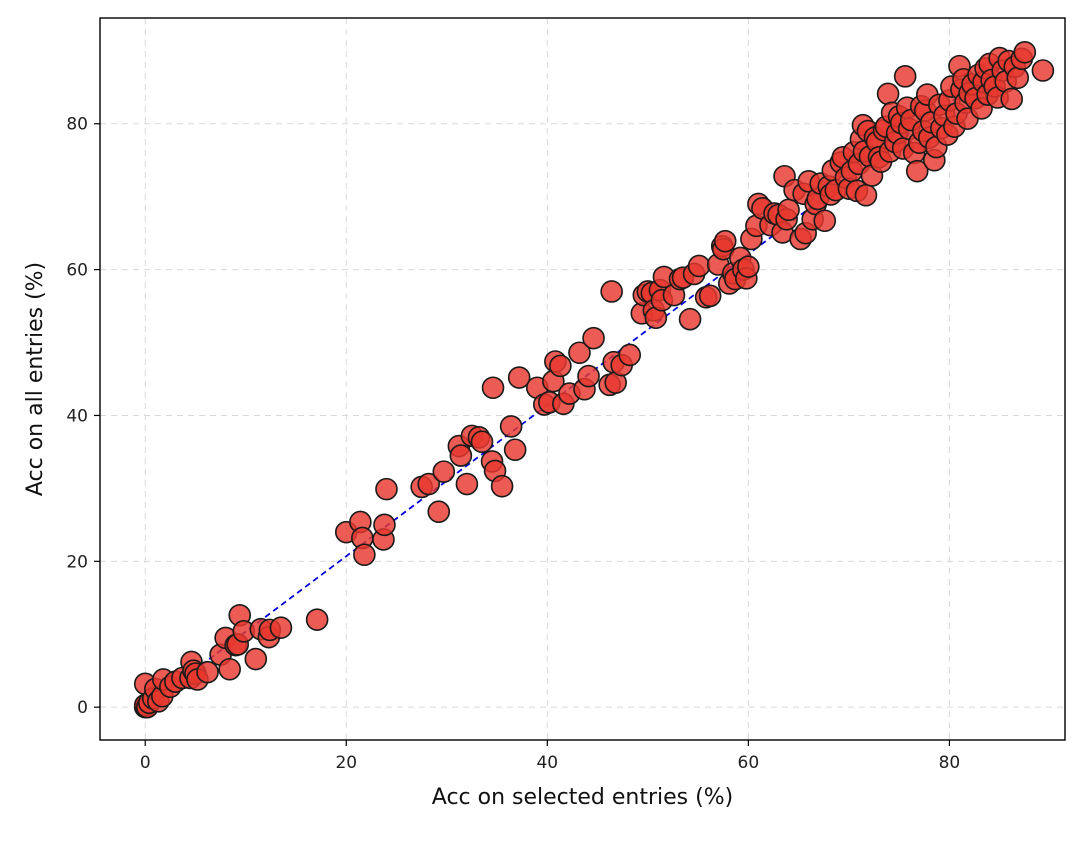 The width and height of the screenshot is (1092, 842). I want to click on y-tick-label: 60, so click(77, 271).